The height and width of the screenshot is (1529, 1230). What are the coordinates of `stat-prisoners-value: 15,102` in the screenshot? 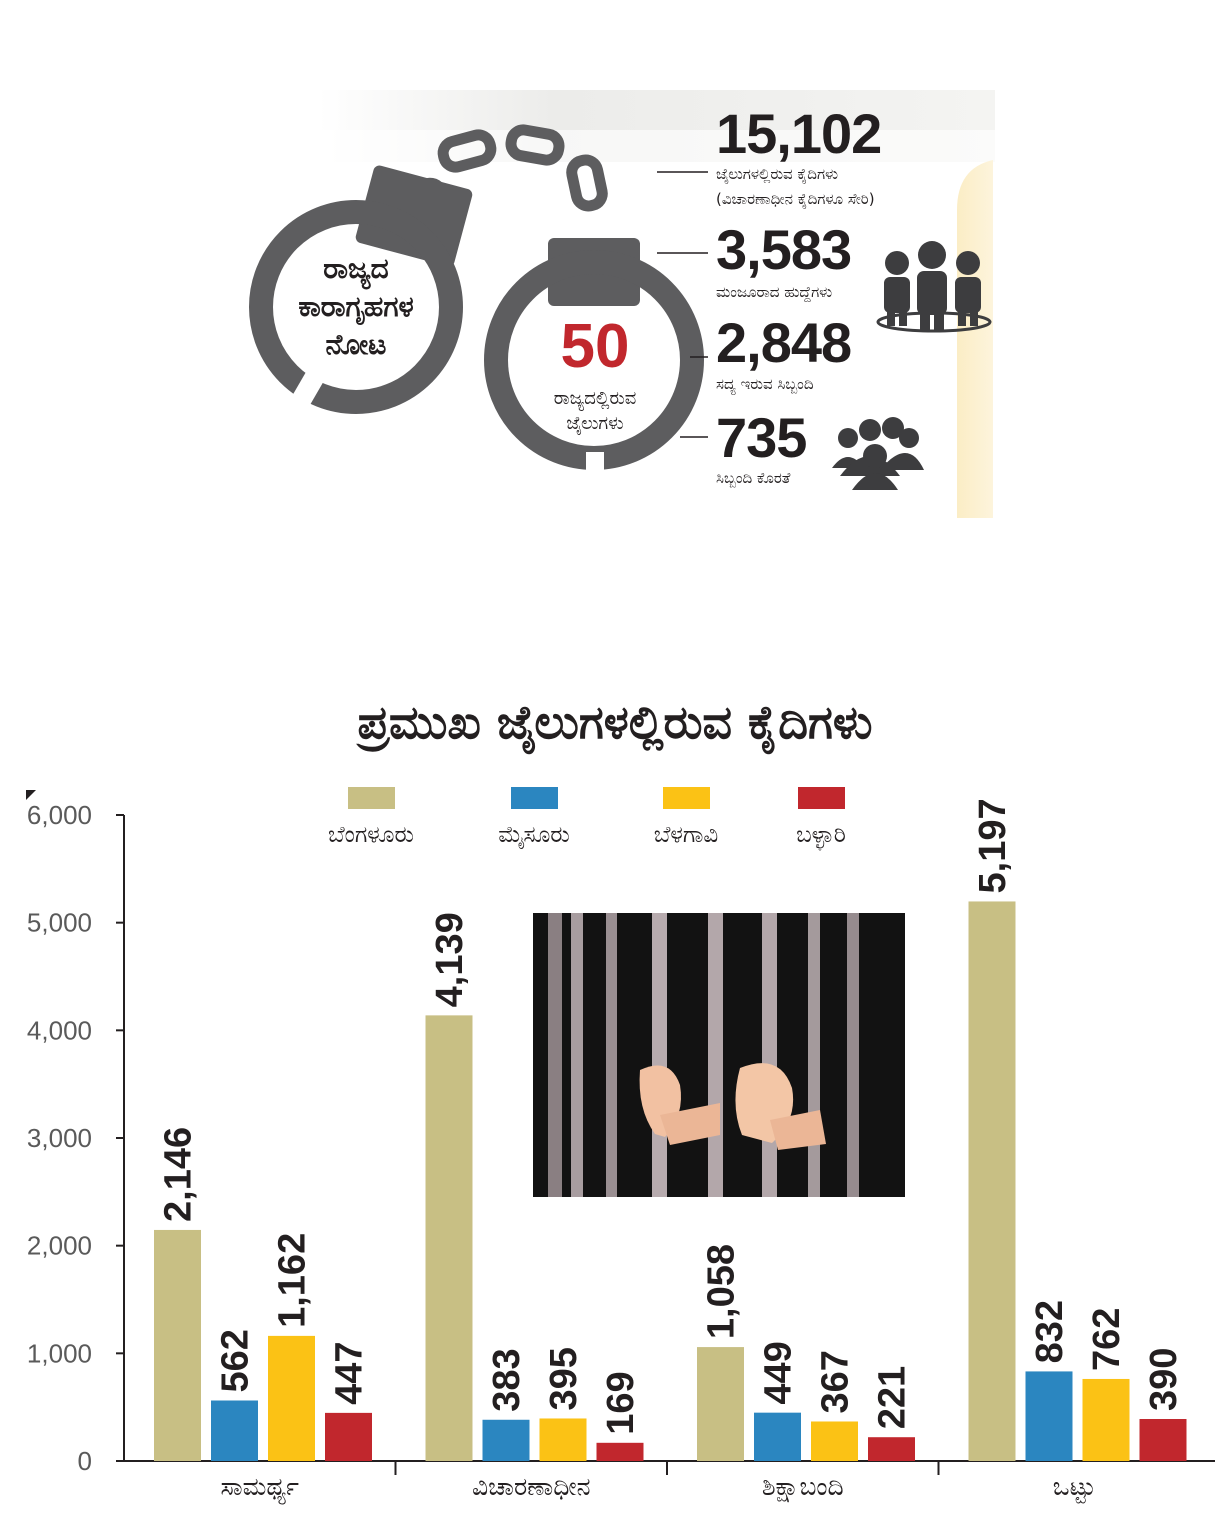 It's located at (799, 133).